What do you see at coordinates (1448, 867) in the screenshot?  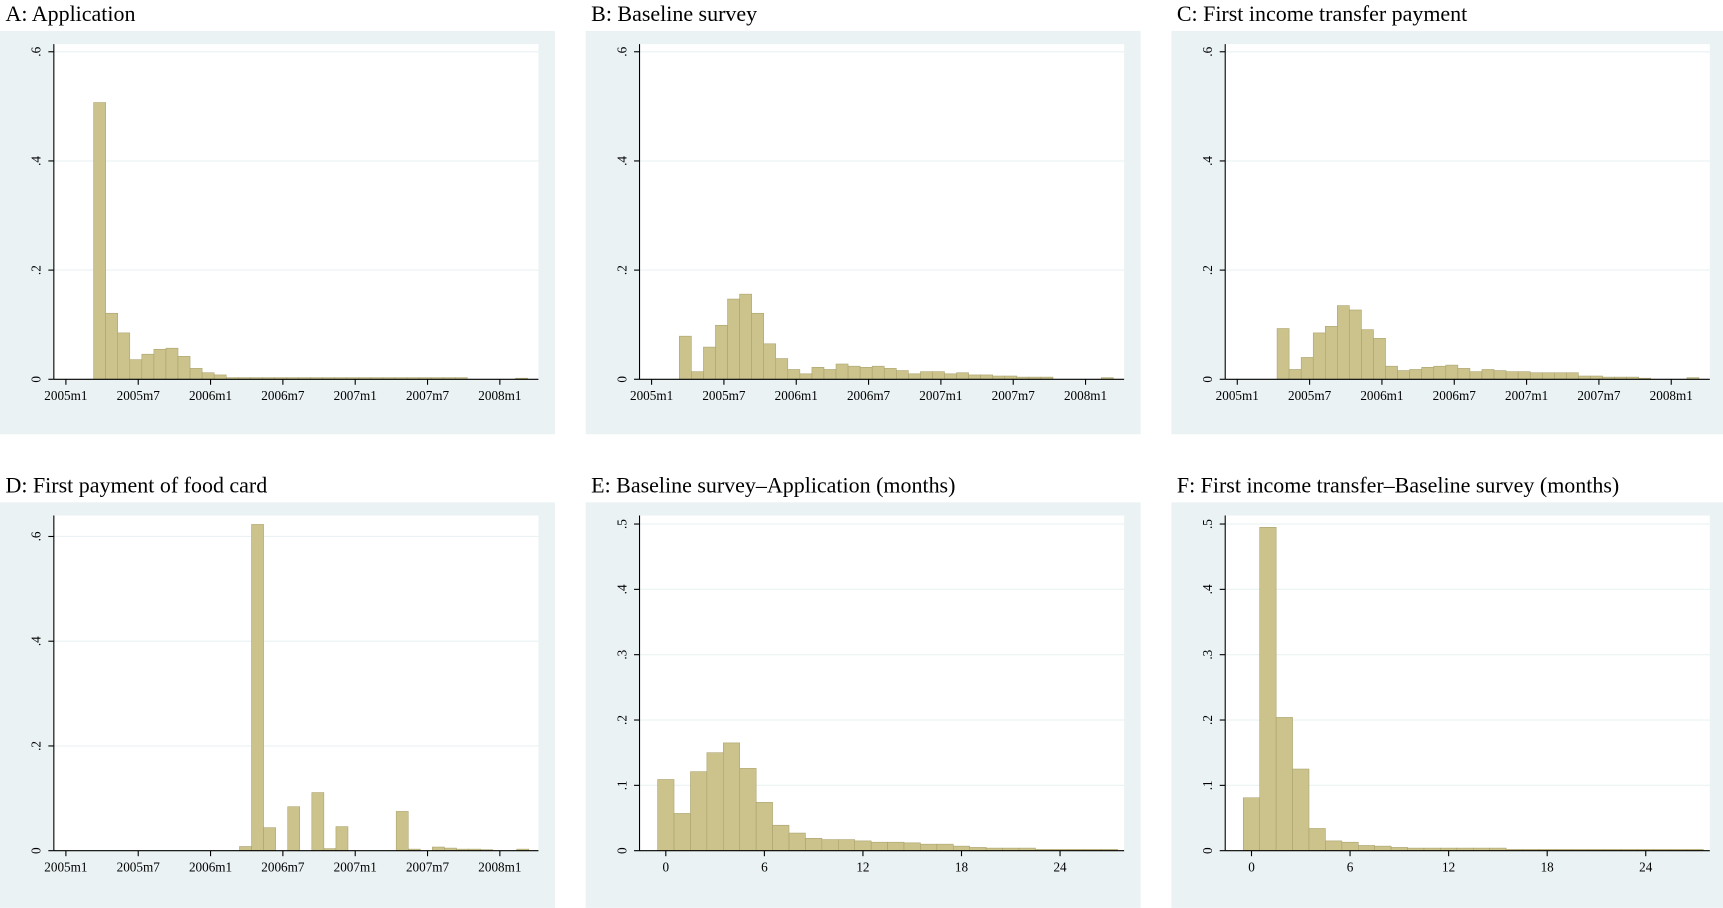 I see `x-tick-label: 12` at bounding box center [1448, 867].